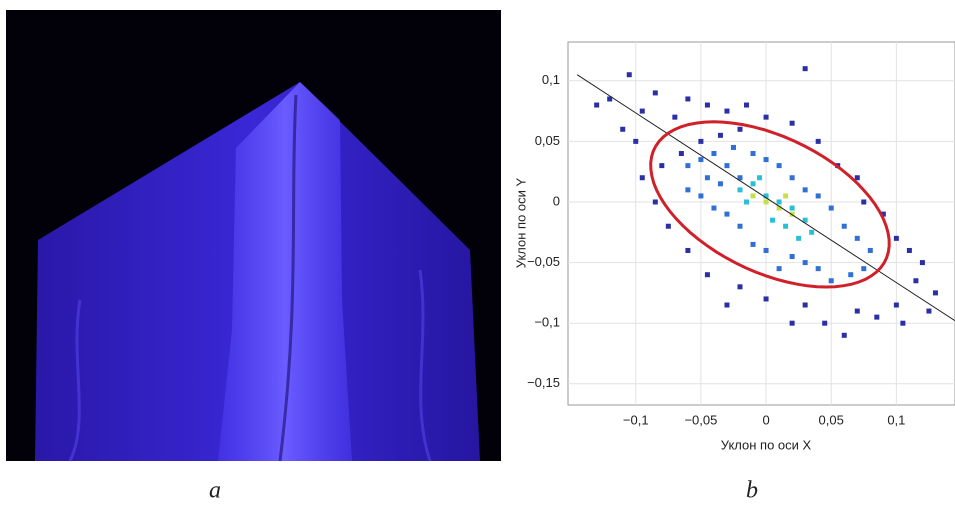 The image size is (955, 511). What do you see at coordinates (770, 204) in the screenshot?
I see `confidence-ellipse` at bounding box center [770, 204].